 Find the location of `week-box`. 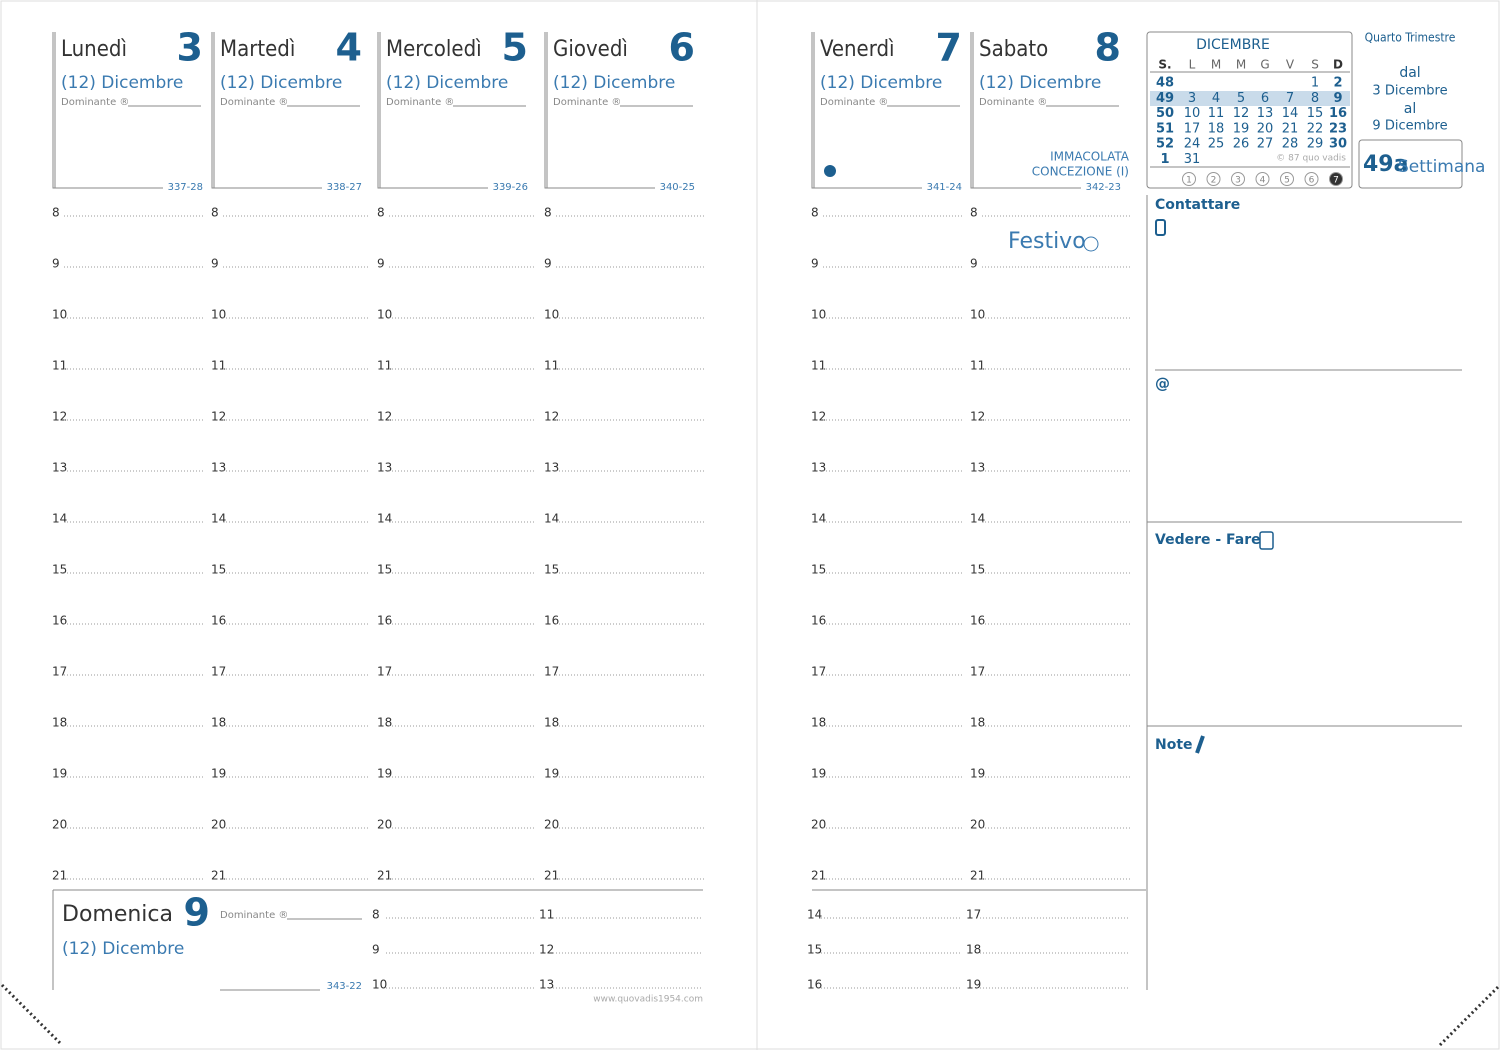

week-box is located at coordinates (1410, 164).